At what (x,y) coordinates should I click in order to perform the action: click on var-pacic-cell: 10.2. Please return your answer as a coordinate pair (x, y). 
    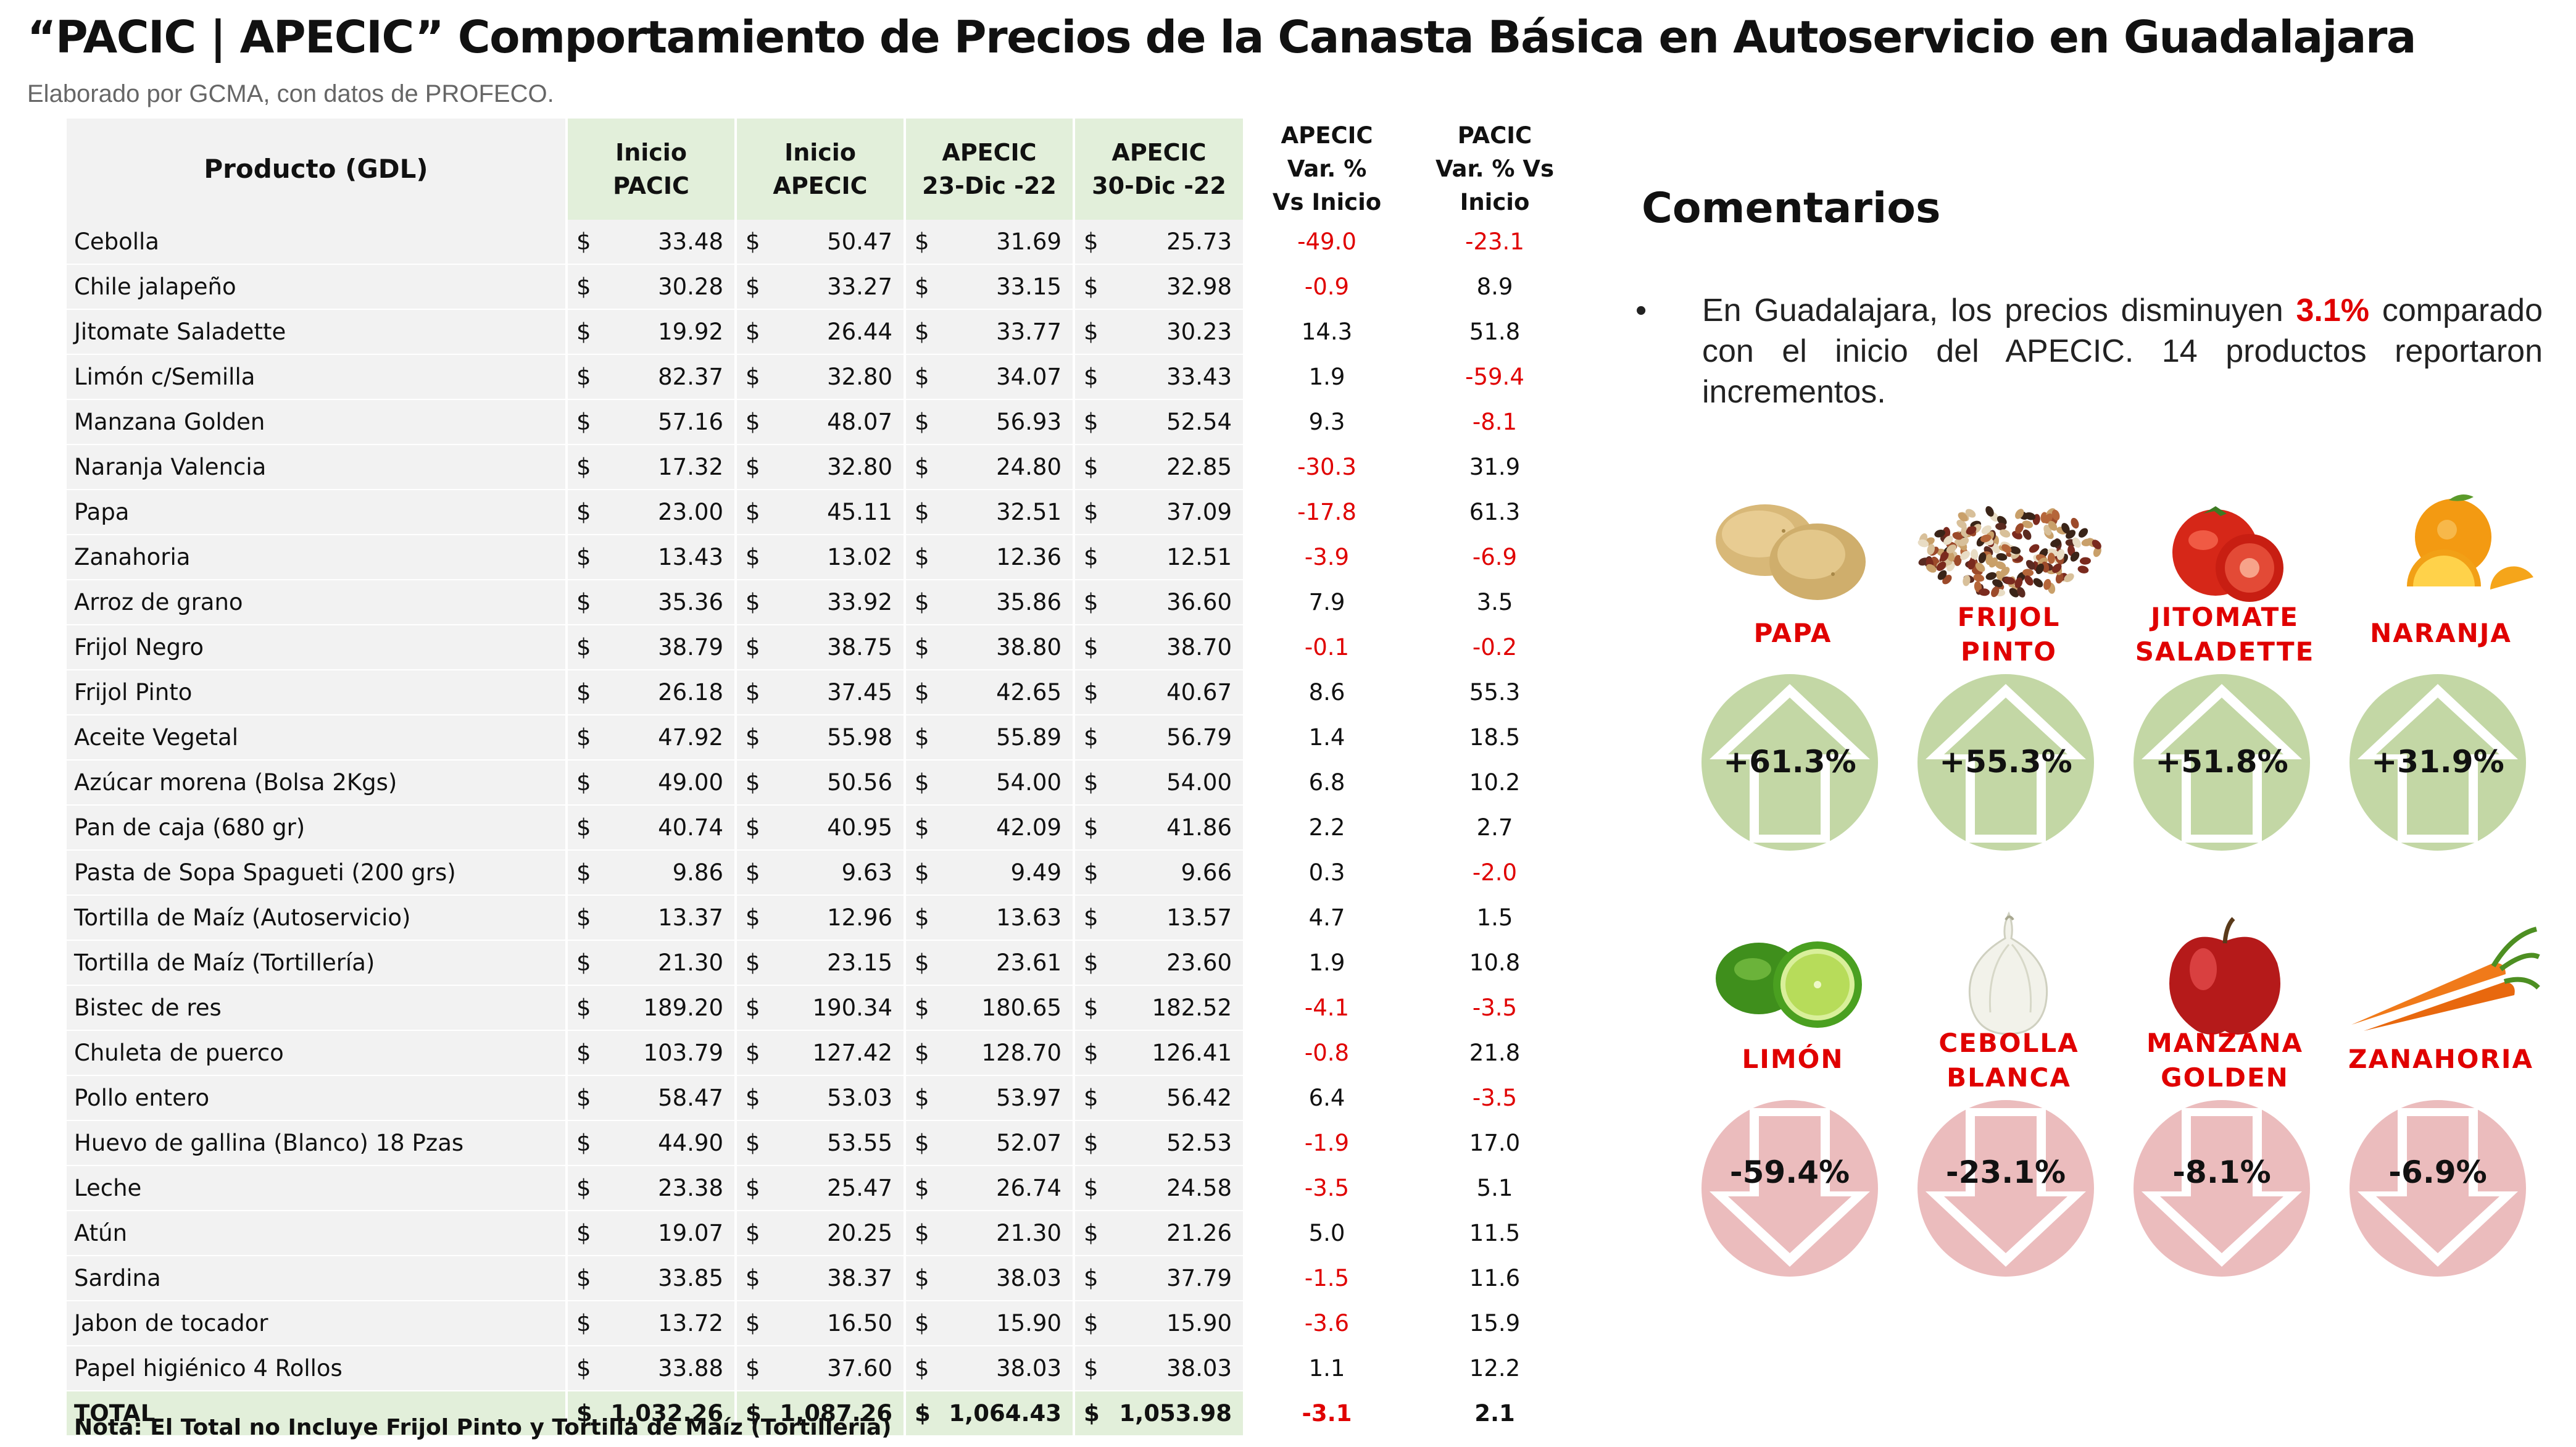
    Looking at the image, I should click on (1495, 783).